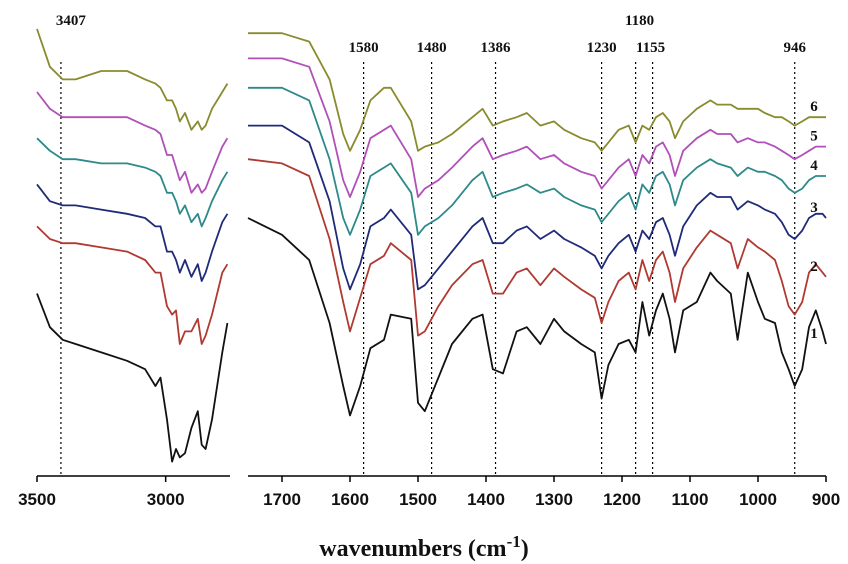 The image size is (848, 564). What do you see at coordinates (132, 79) in the screenshot?
I see `series-6-left` at bounding box center [132, 79].